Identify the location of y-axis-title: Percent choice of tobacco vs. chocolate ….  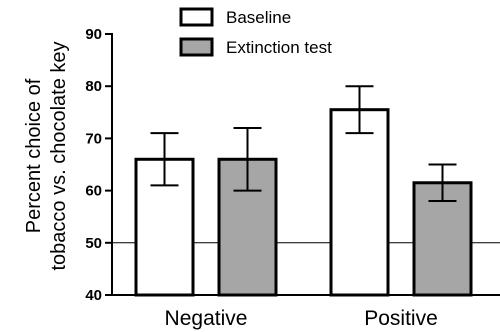
(46, 155).